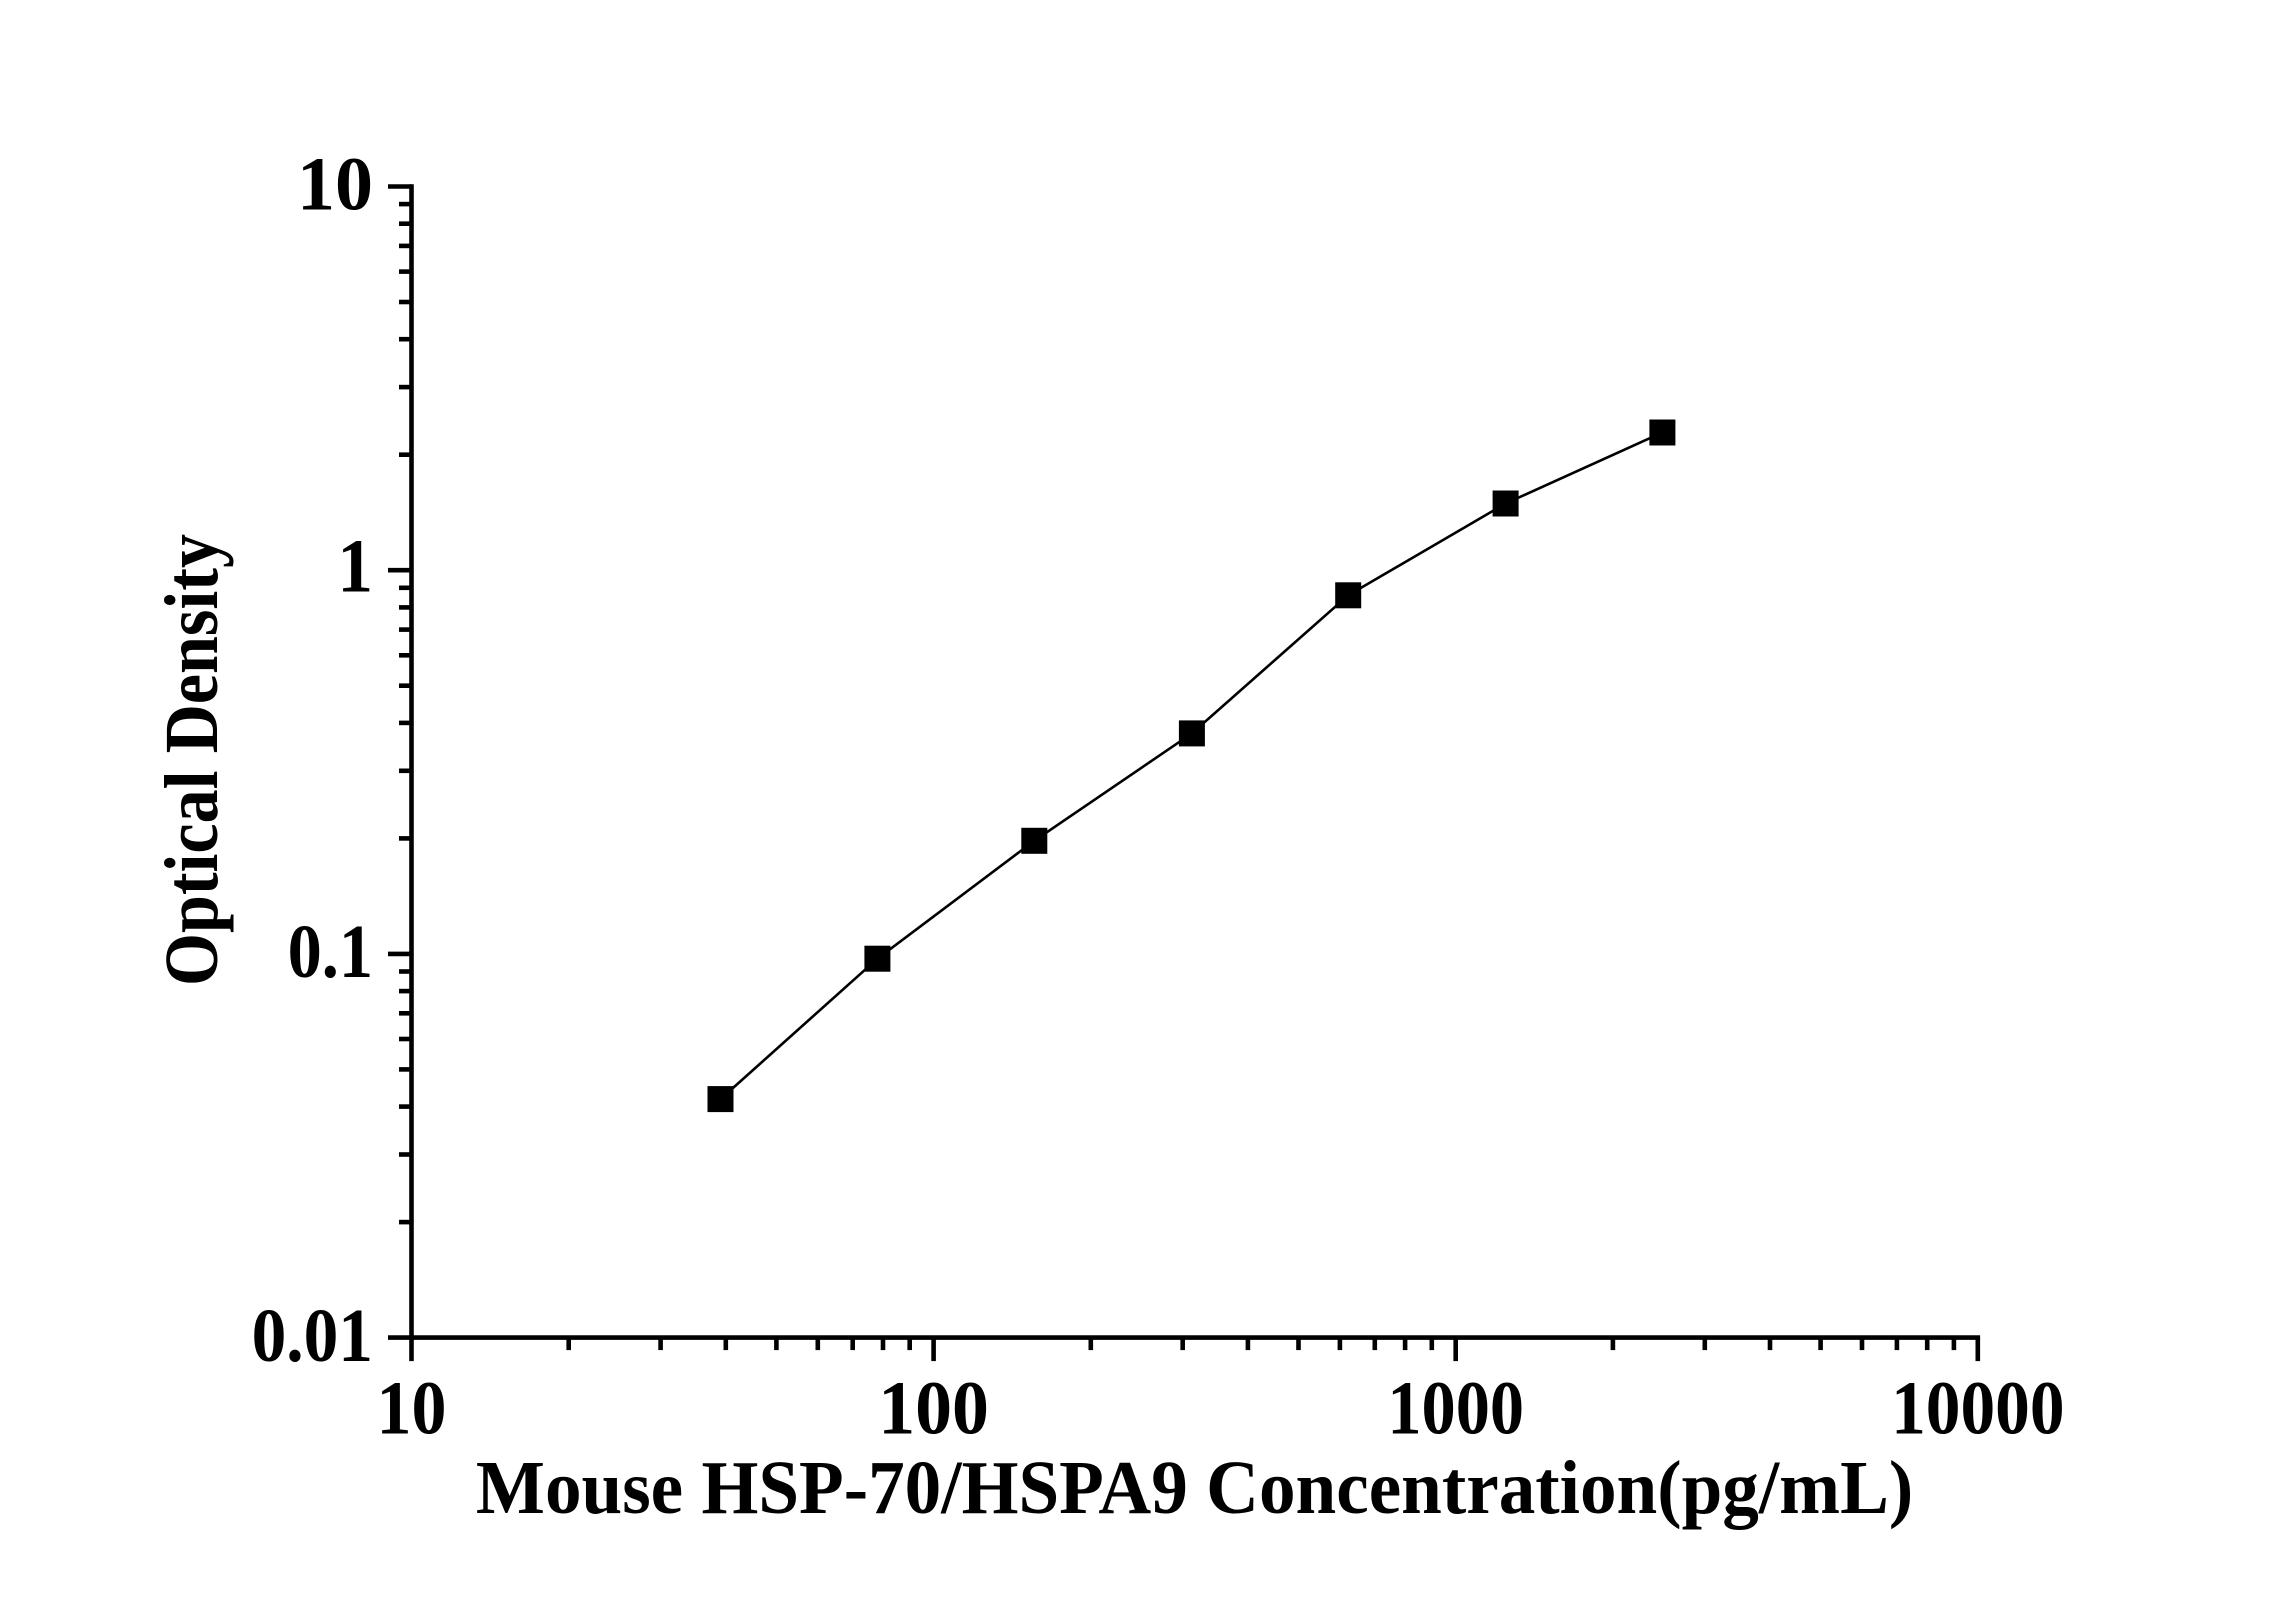  I want to click on svg-text:Mouse HSP-70/HSPA9 Concentrati: Mouse HSP-70/HSPA9 Concentration(pg/mL), so click(1194, 1488).